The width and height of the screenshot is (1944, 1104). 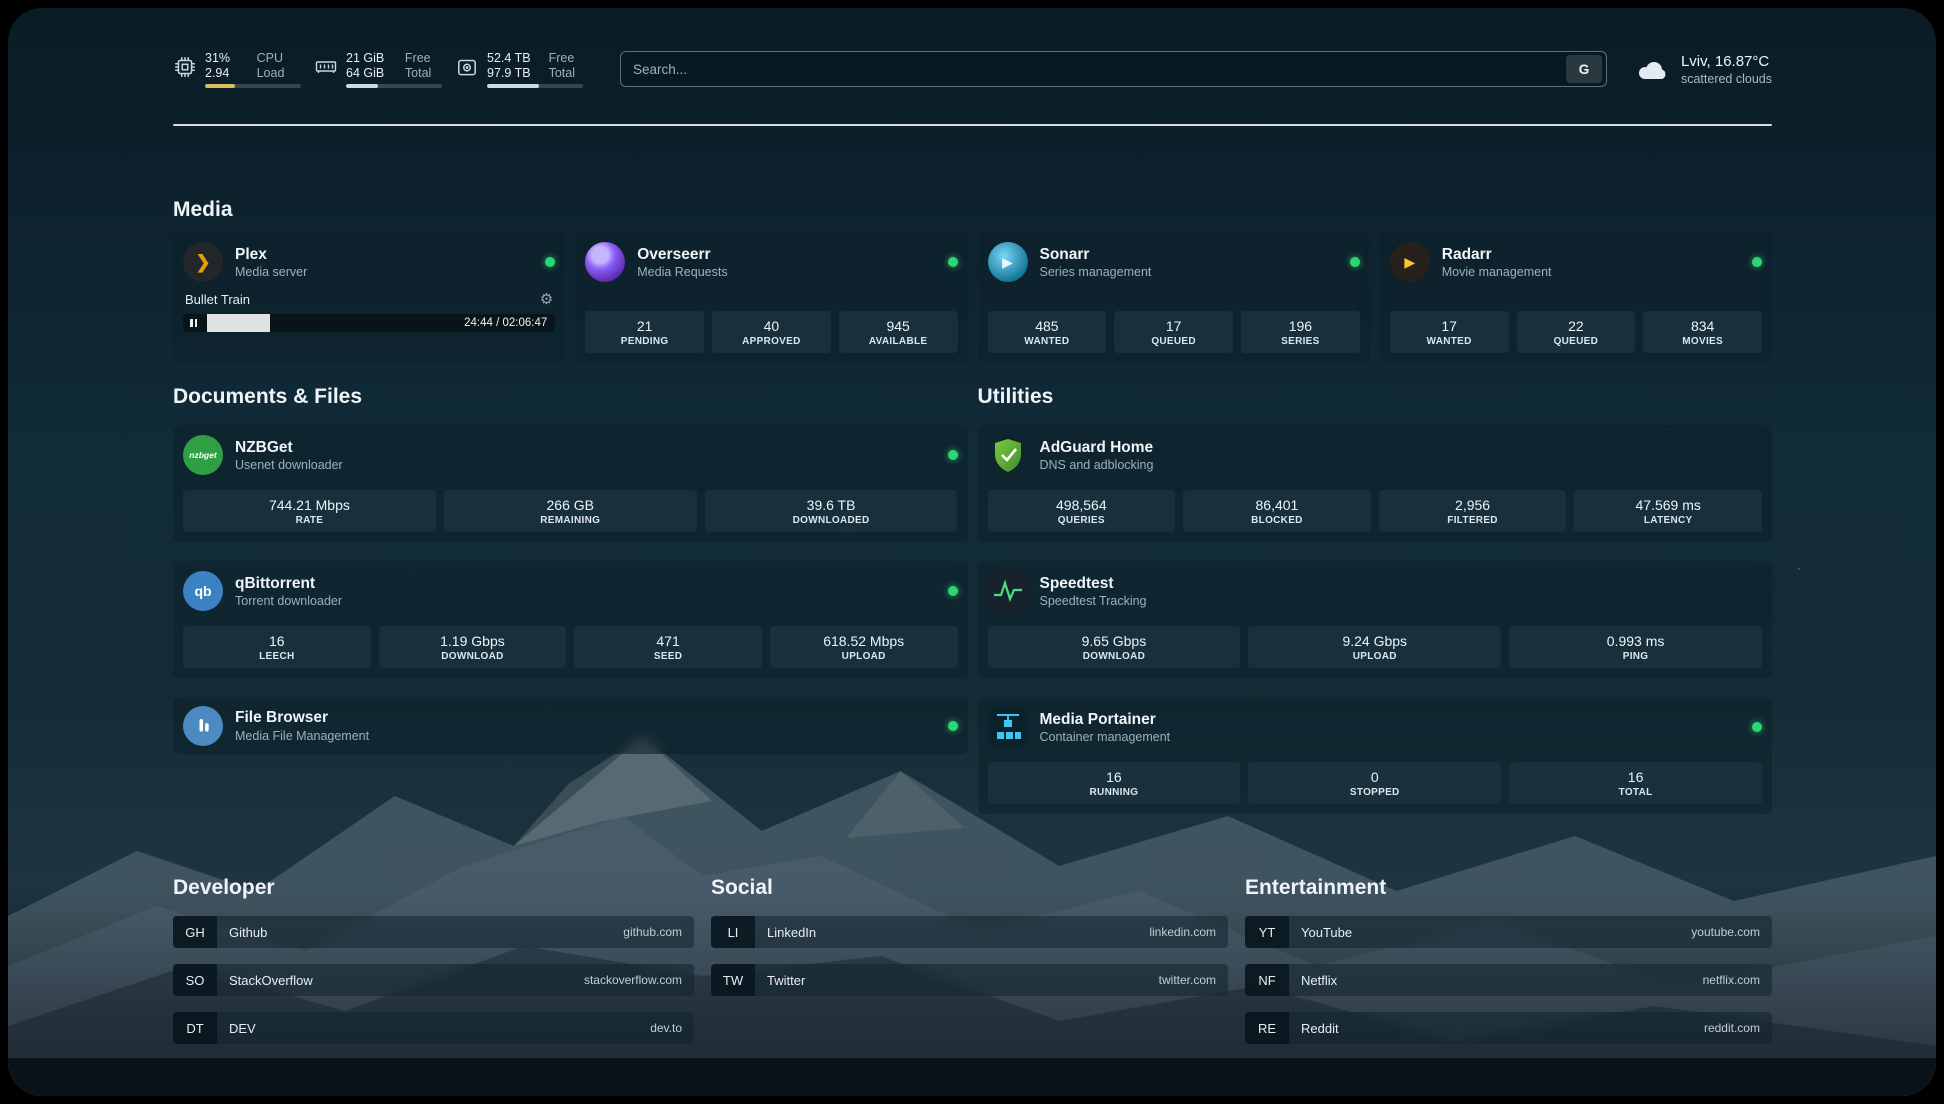 What do you see at coordinates (264, 447) in the screenshot?
I see `service-name: NZBGet` at bounding box center [264, 447].